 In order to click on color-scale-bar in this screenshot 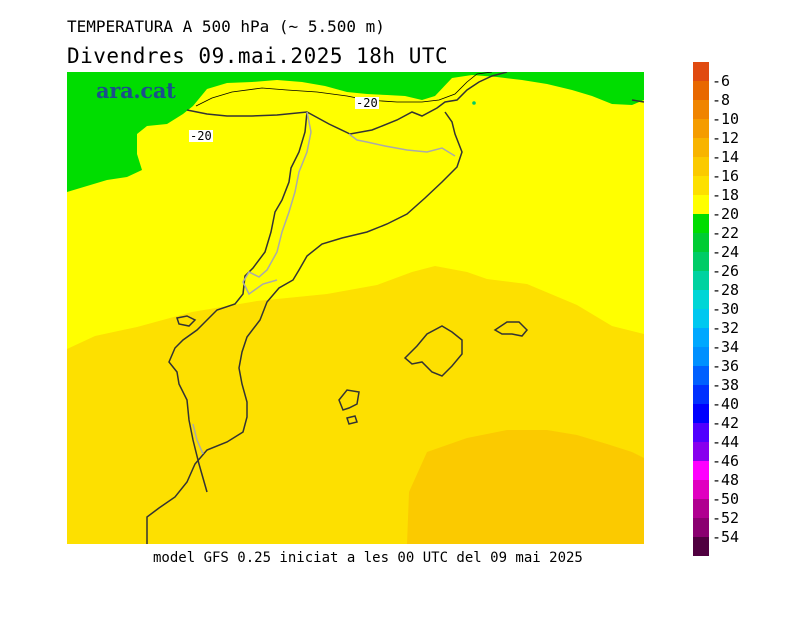, I will do `click(701, 309)`.